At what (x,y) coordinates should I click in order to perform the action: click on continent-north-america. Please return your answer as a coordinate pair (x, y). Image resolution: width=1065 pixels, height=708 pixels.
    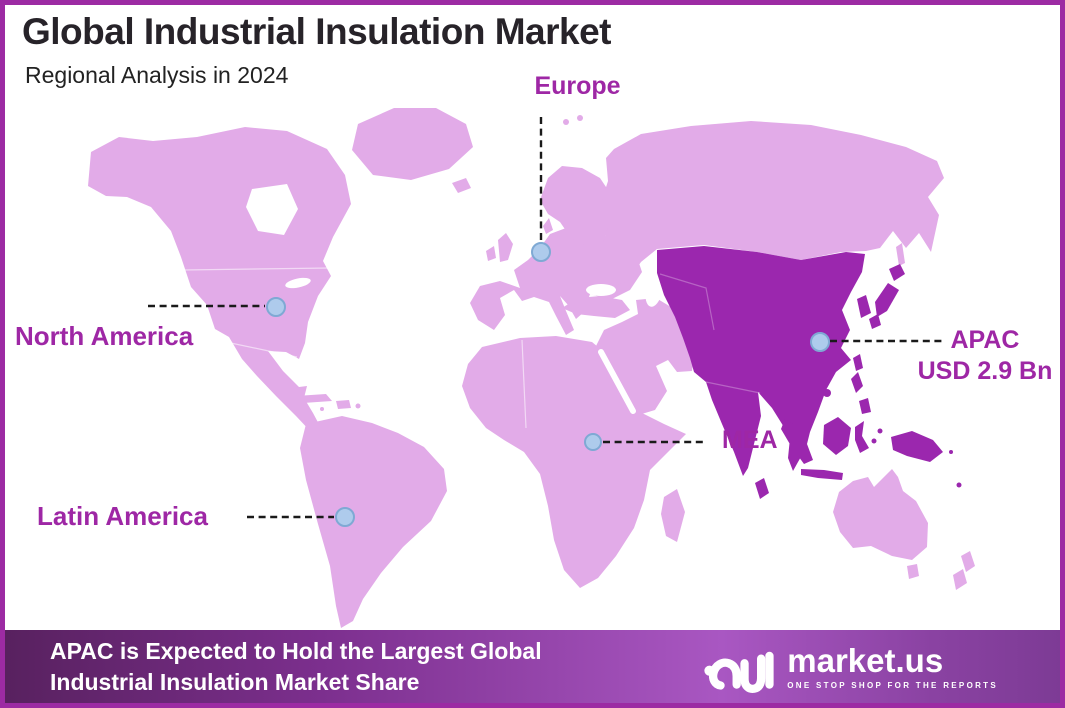
    Looking at the image, I should click on (219, 280).